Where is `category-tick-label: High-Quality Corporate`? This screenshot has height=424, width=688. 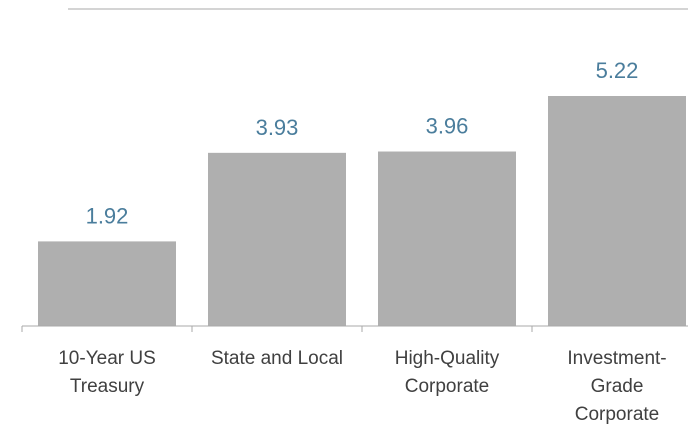 category-tick-label: High-Quality Corporate is located at coordinates (447, 372).